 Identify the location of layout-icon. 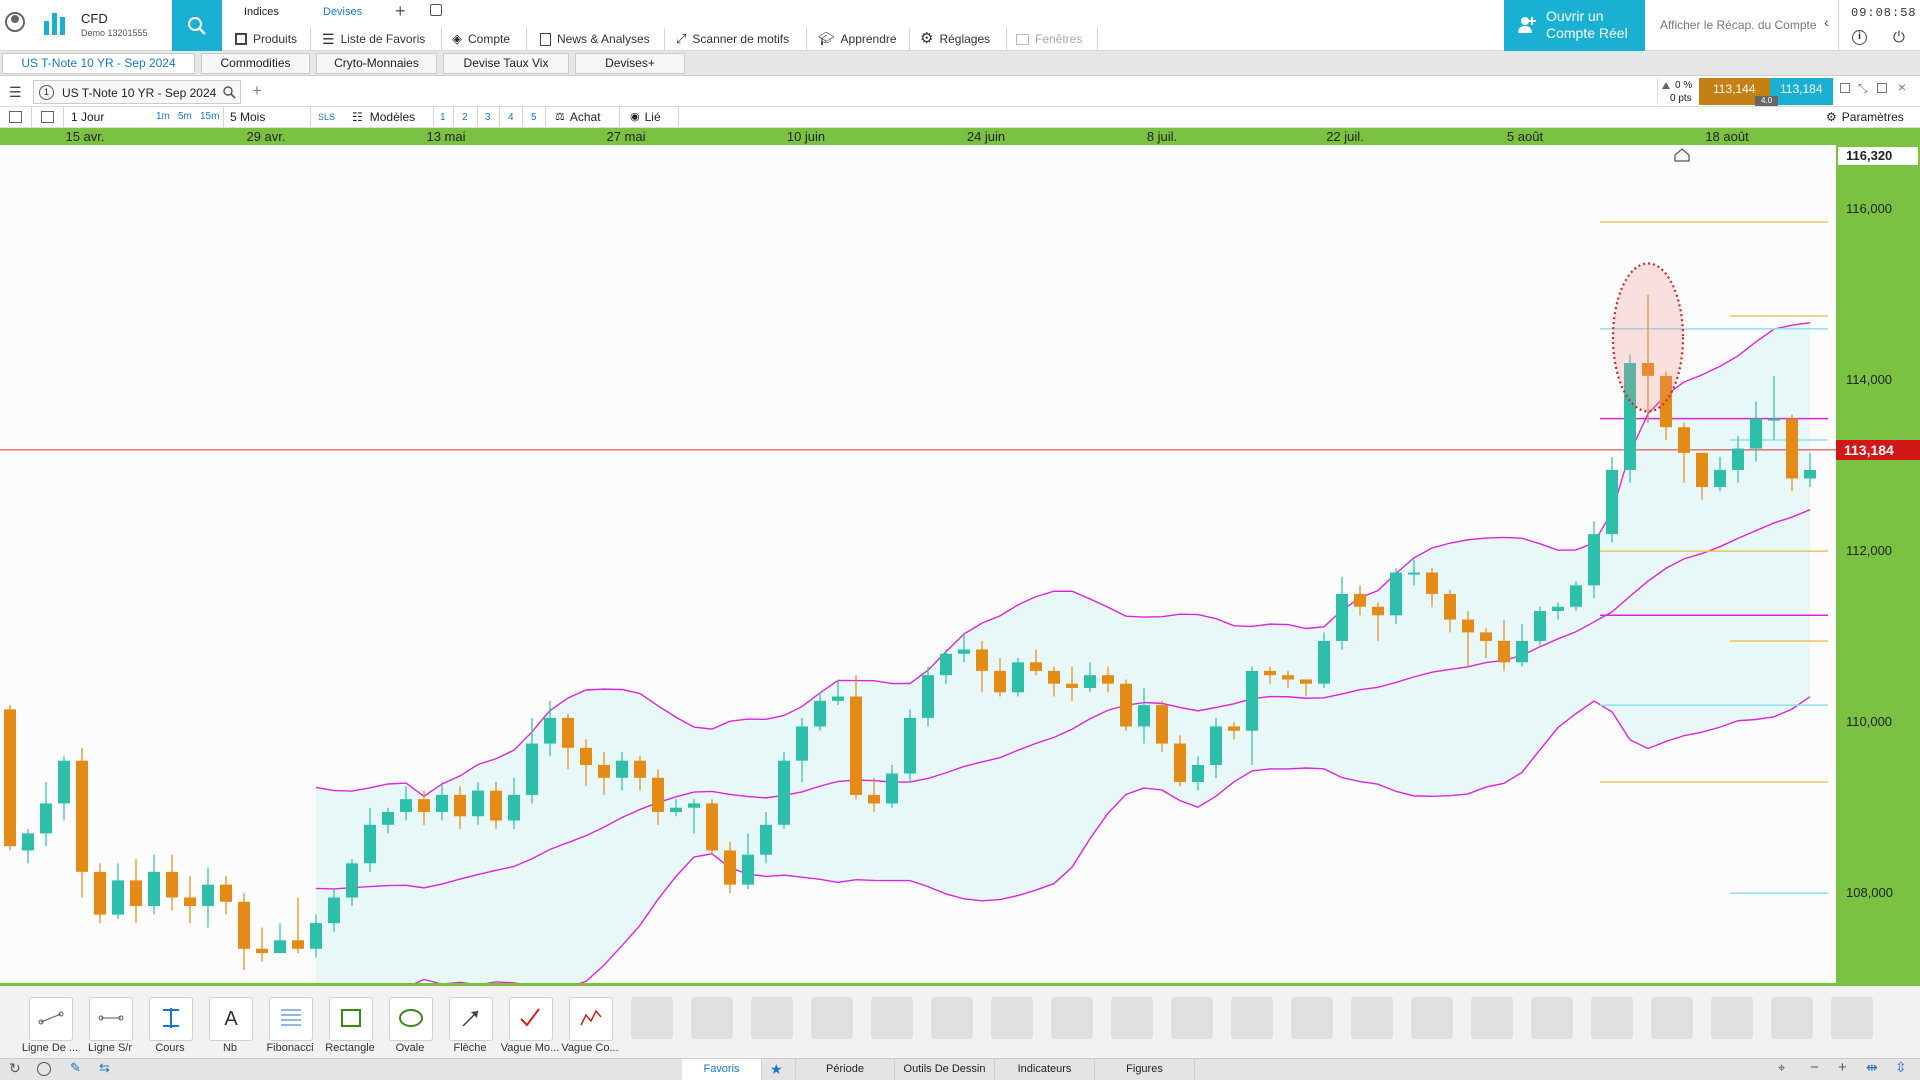
(47, 117).